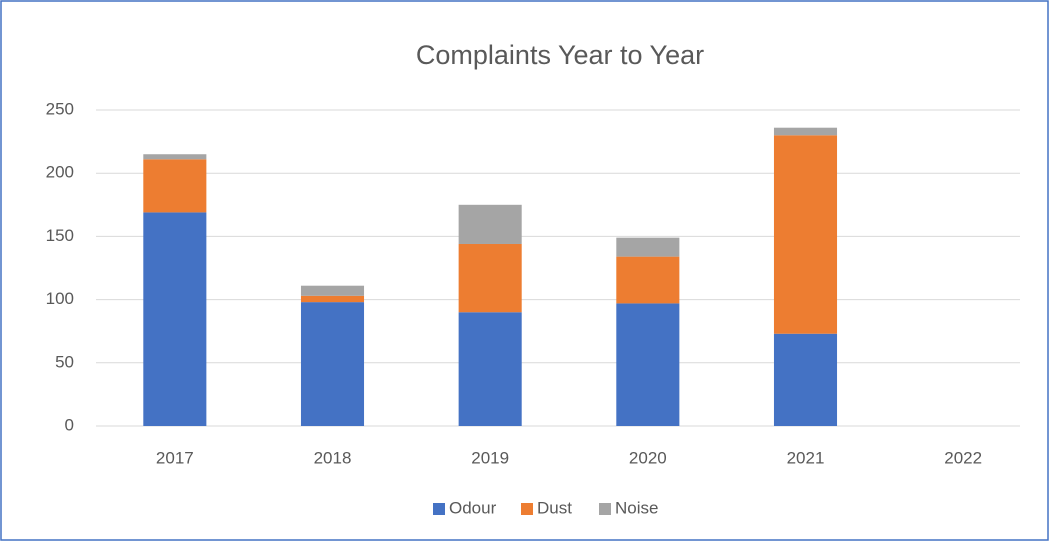  Describe the element at coordinates (560, 55) in the screenshot. I see `chart-title: Complaints Year to Year` at that location.